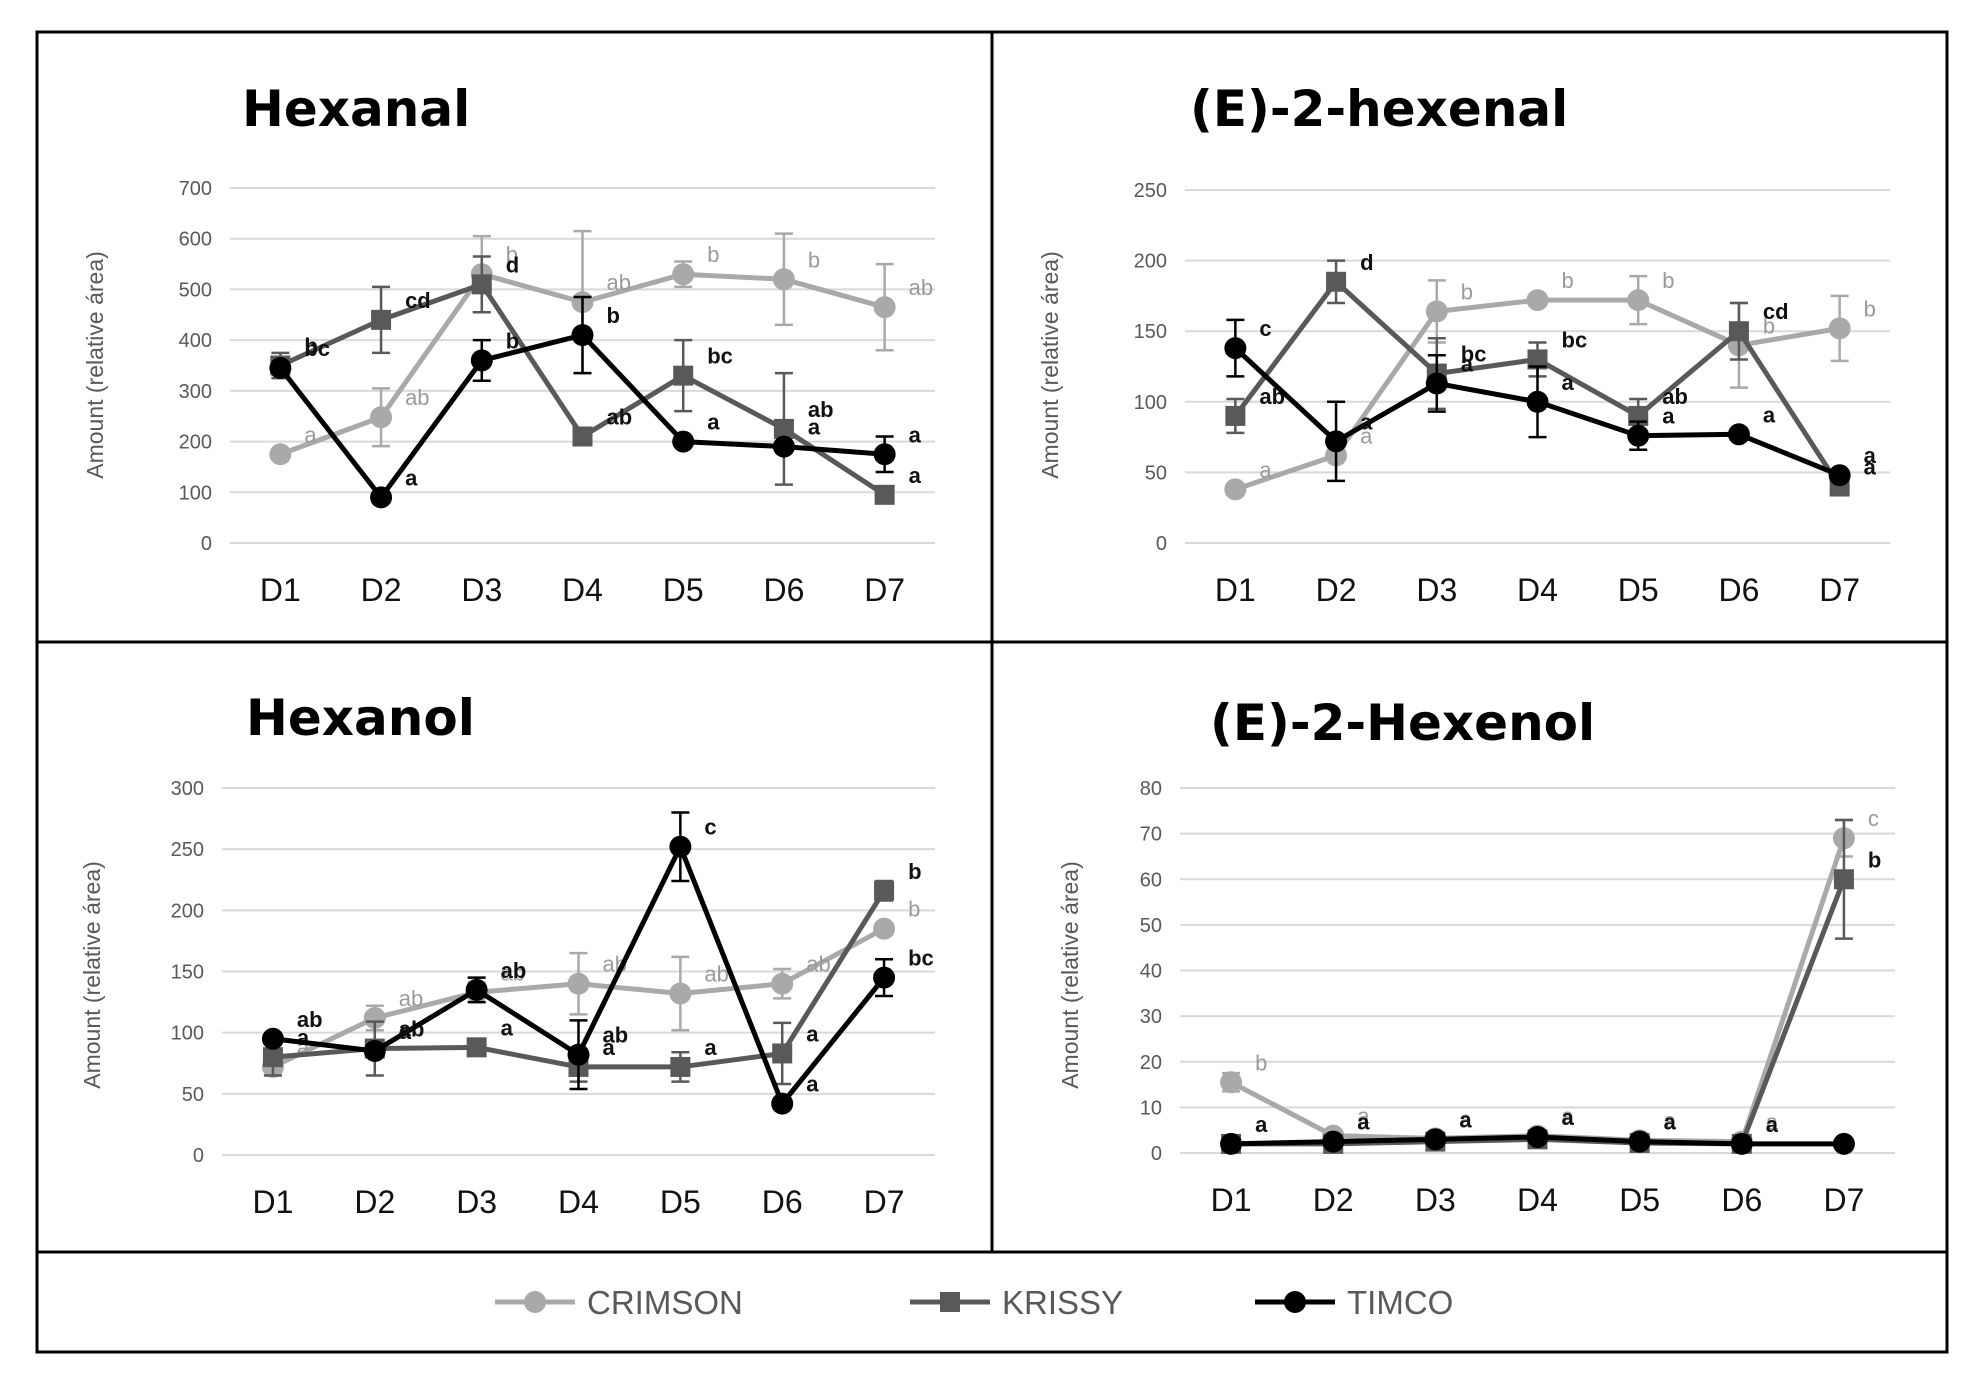  I want to click on x-tick-label: D4, so click(582, 590).